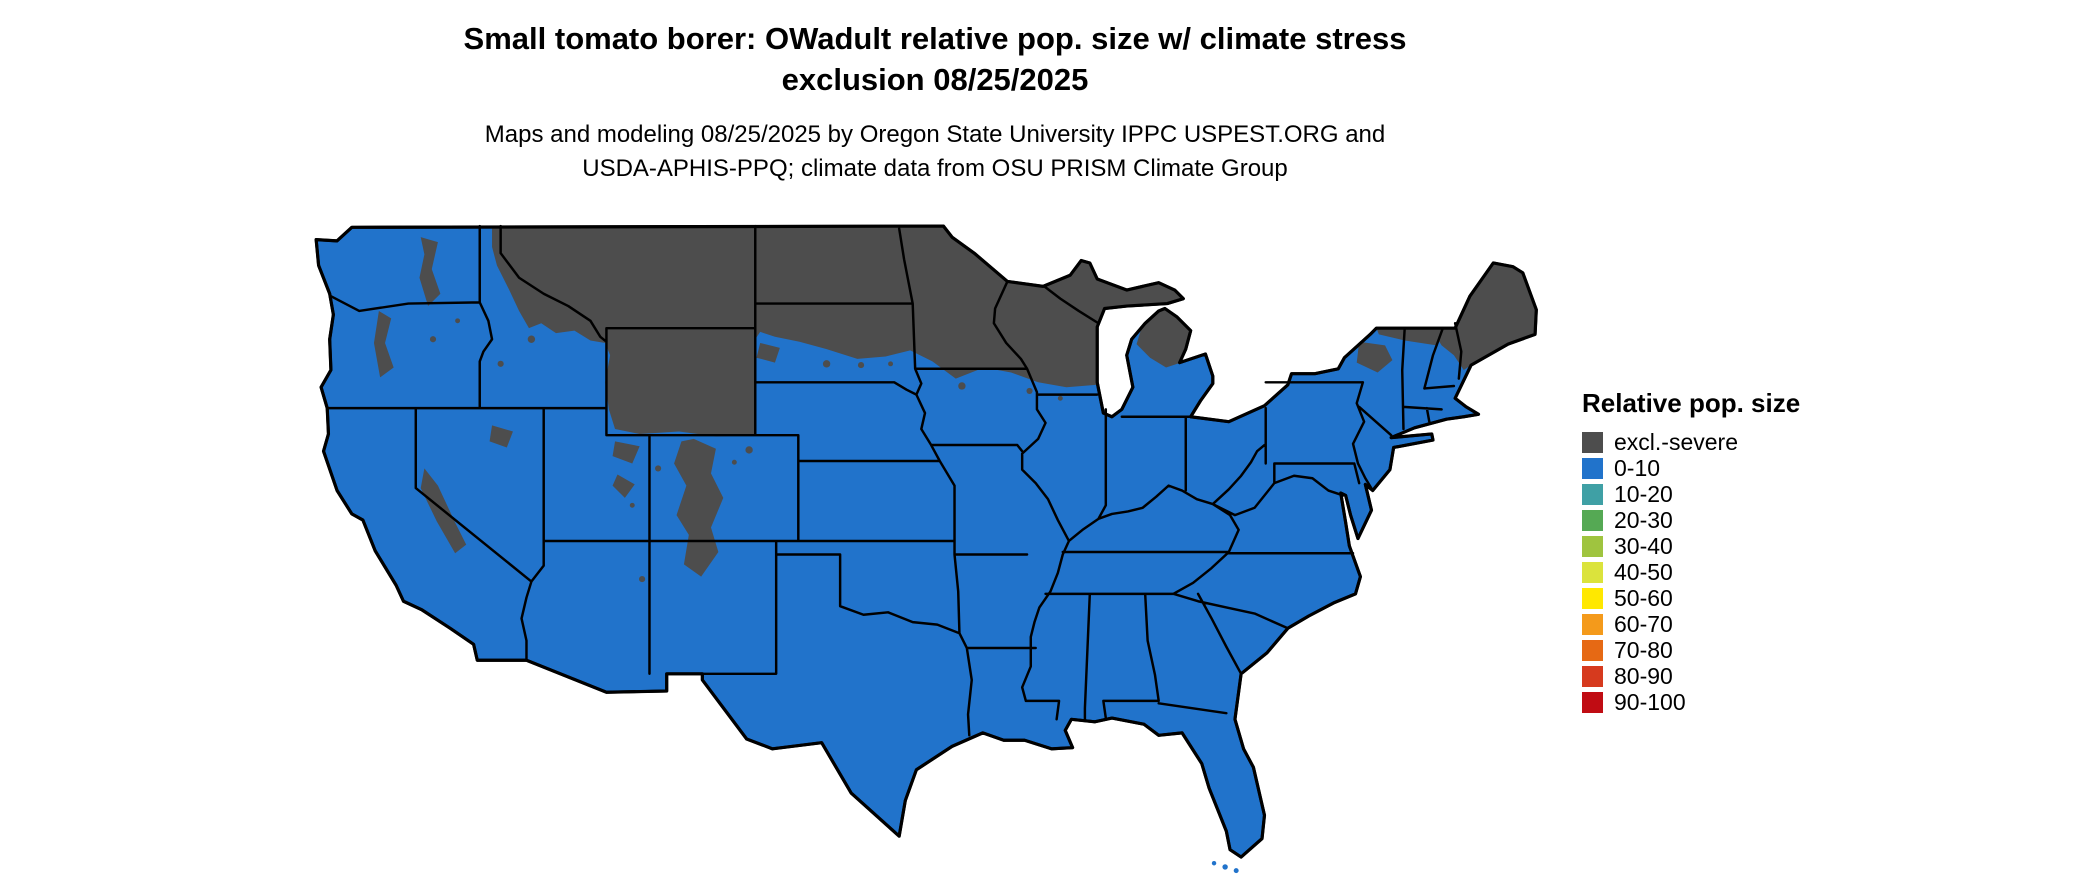  Describe the element at coordinates (1409, 337) in the screenshot. I see `exclusion-vt-nh-strip` at that location.